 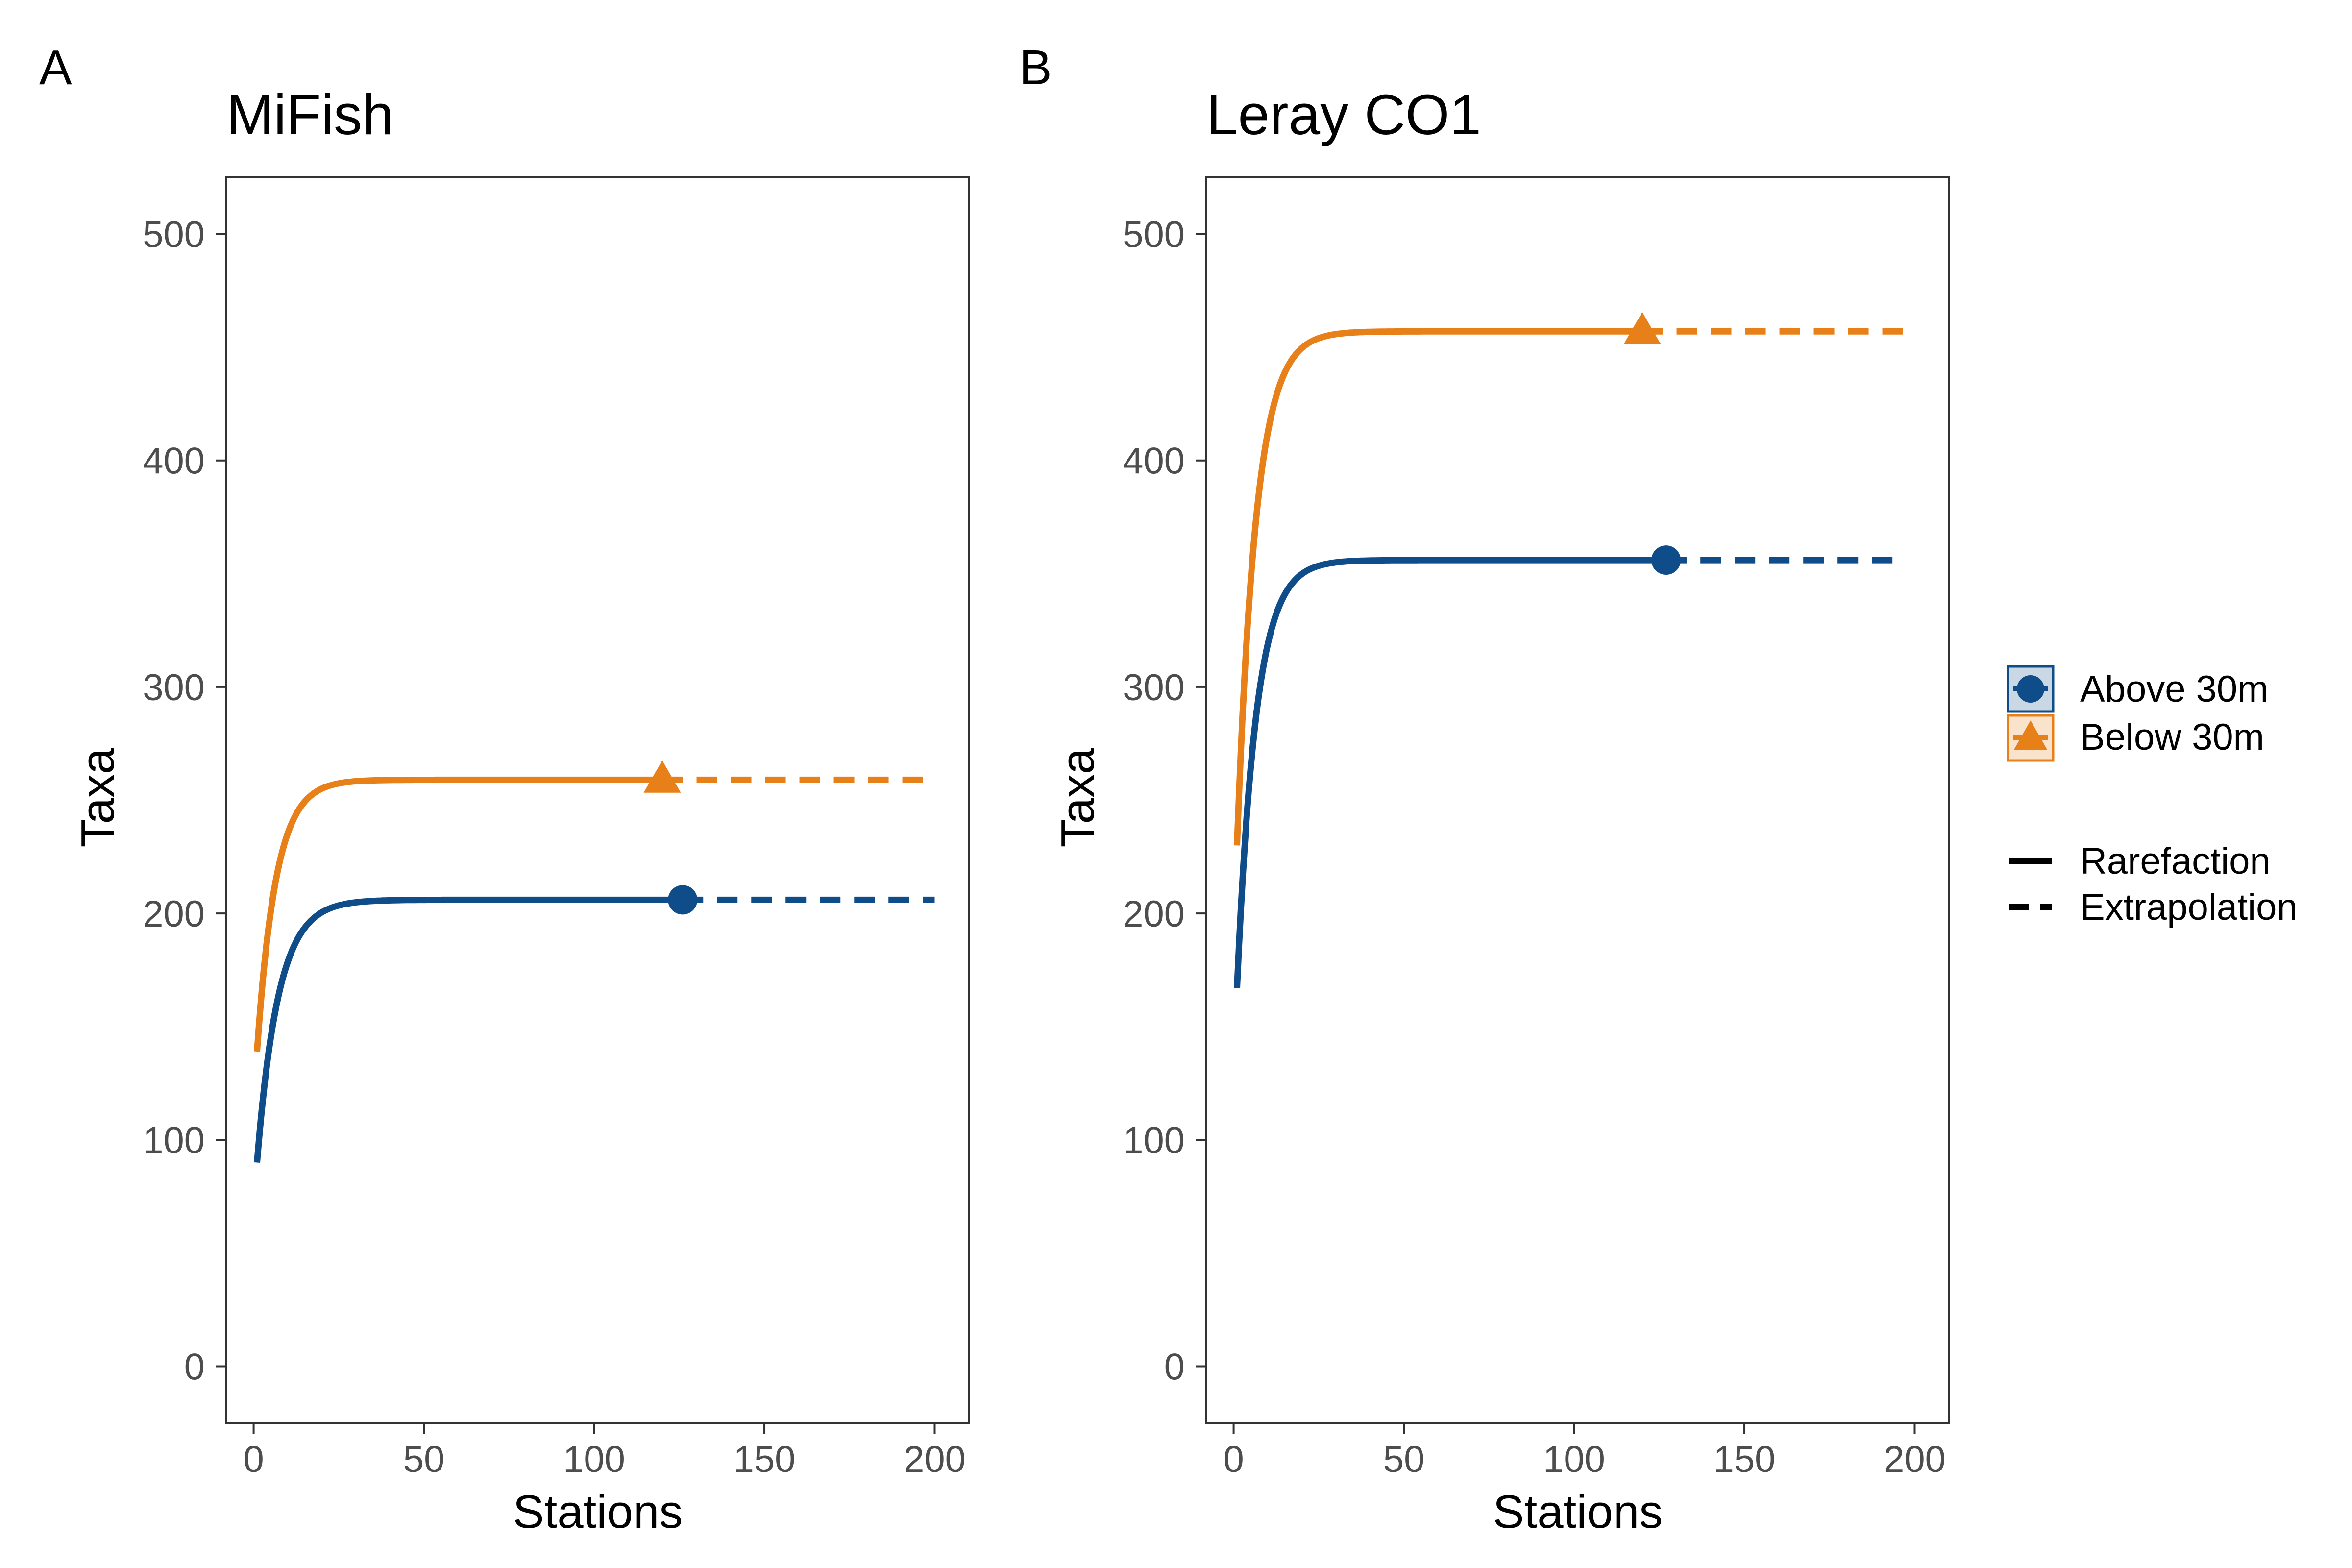 I want to click on x-tick-label-b-200: 200, so click(x=1915, y=1459).